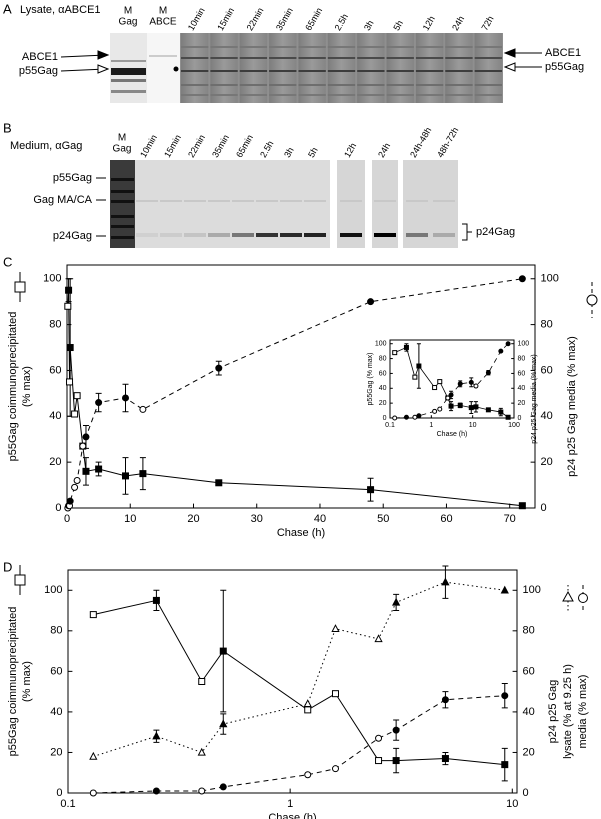 This screenshot has height=819, width=601. Describe the element at coordinates (72, 236) in the screenshot. I see `band-label: p24Gag` at that location.